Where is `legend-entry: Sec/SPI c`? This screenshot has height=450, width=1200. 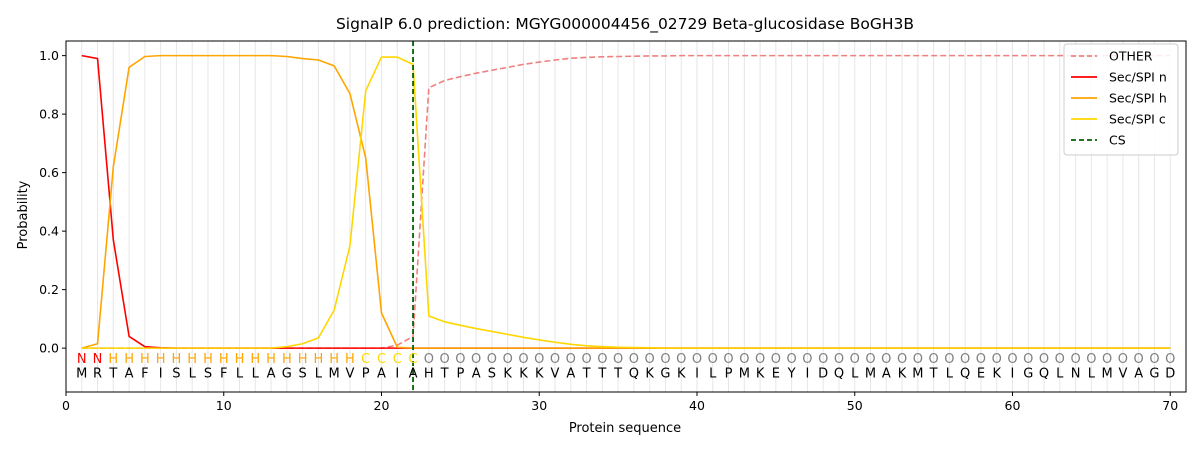
legend-entry: Sec/SPI c is located at coordinates (1137, 119).